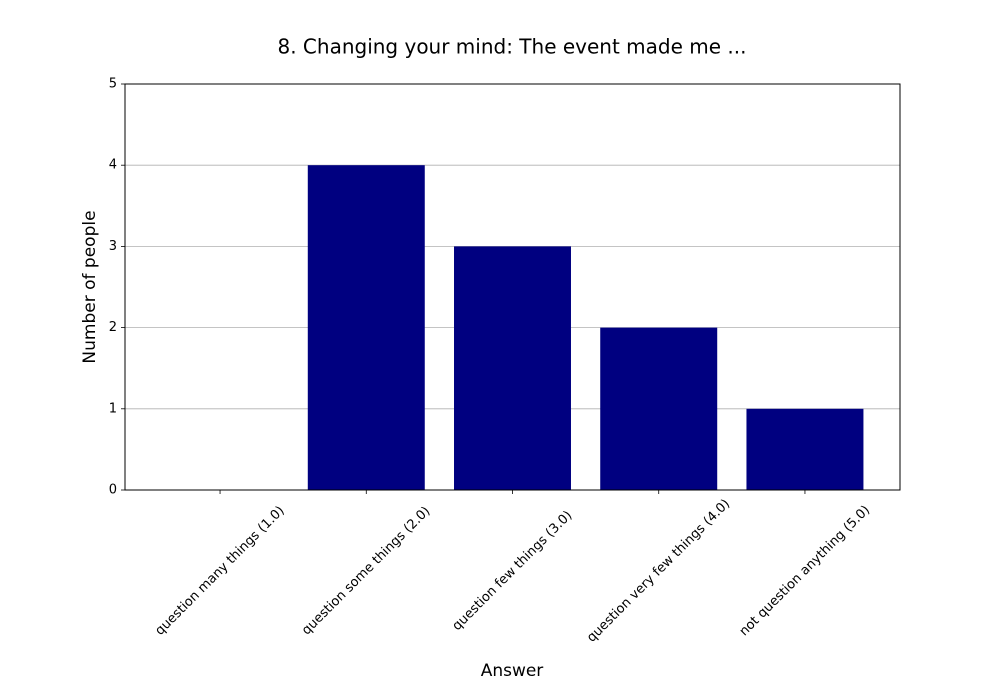  Describe the element at coordinates (113, 165) in the screenshot. I see `y-tick-label: 4` at that location.